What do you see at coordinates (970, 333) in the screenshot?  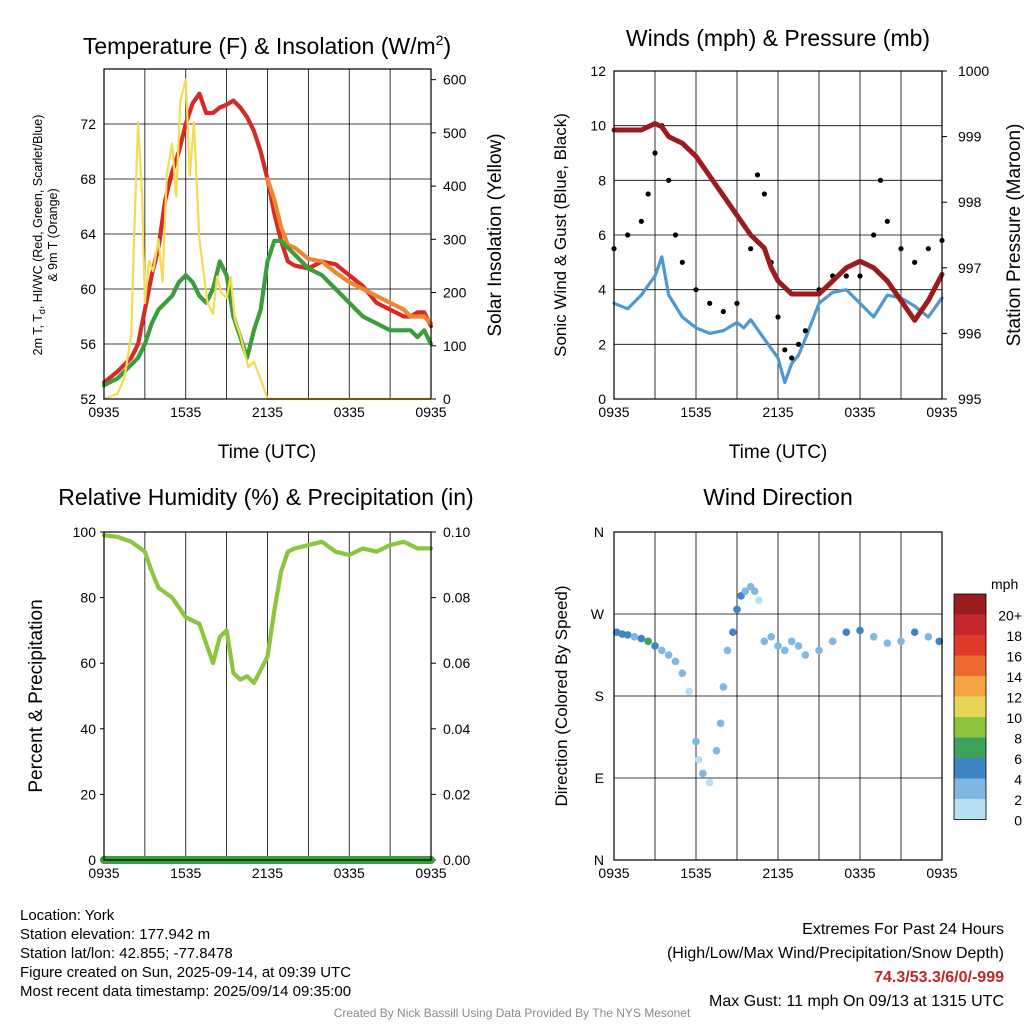 I see `y2-tick-label: 996` at bounding box center [970, 333].